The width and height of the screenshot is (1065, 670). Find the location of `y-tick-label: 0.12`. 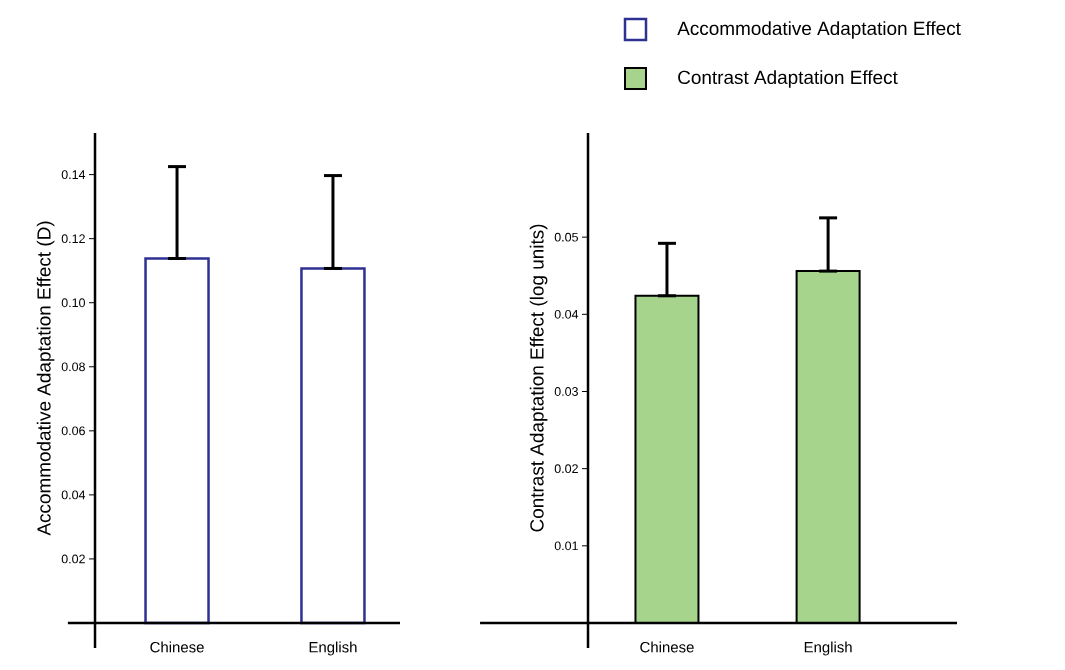

y-tick-label: 0.12 is located at coordinates (73, 239).